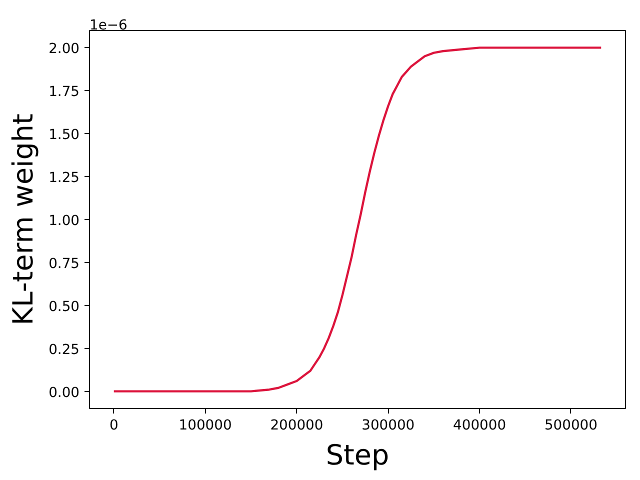  I want to click on x-tick-label: 400000, so click(479, 426).